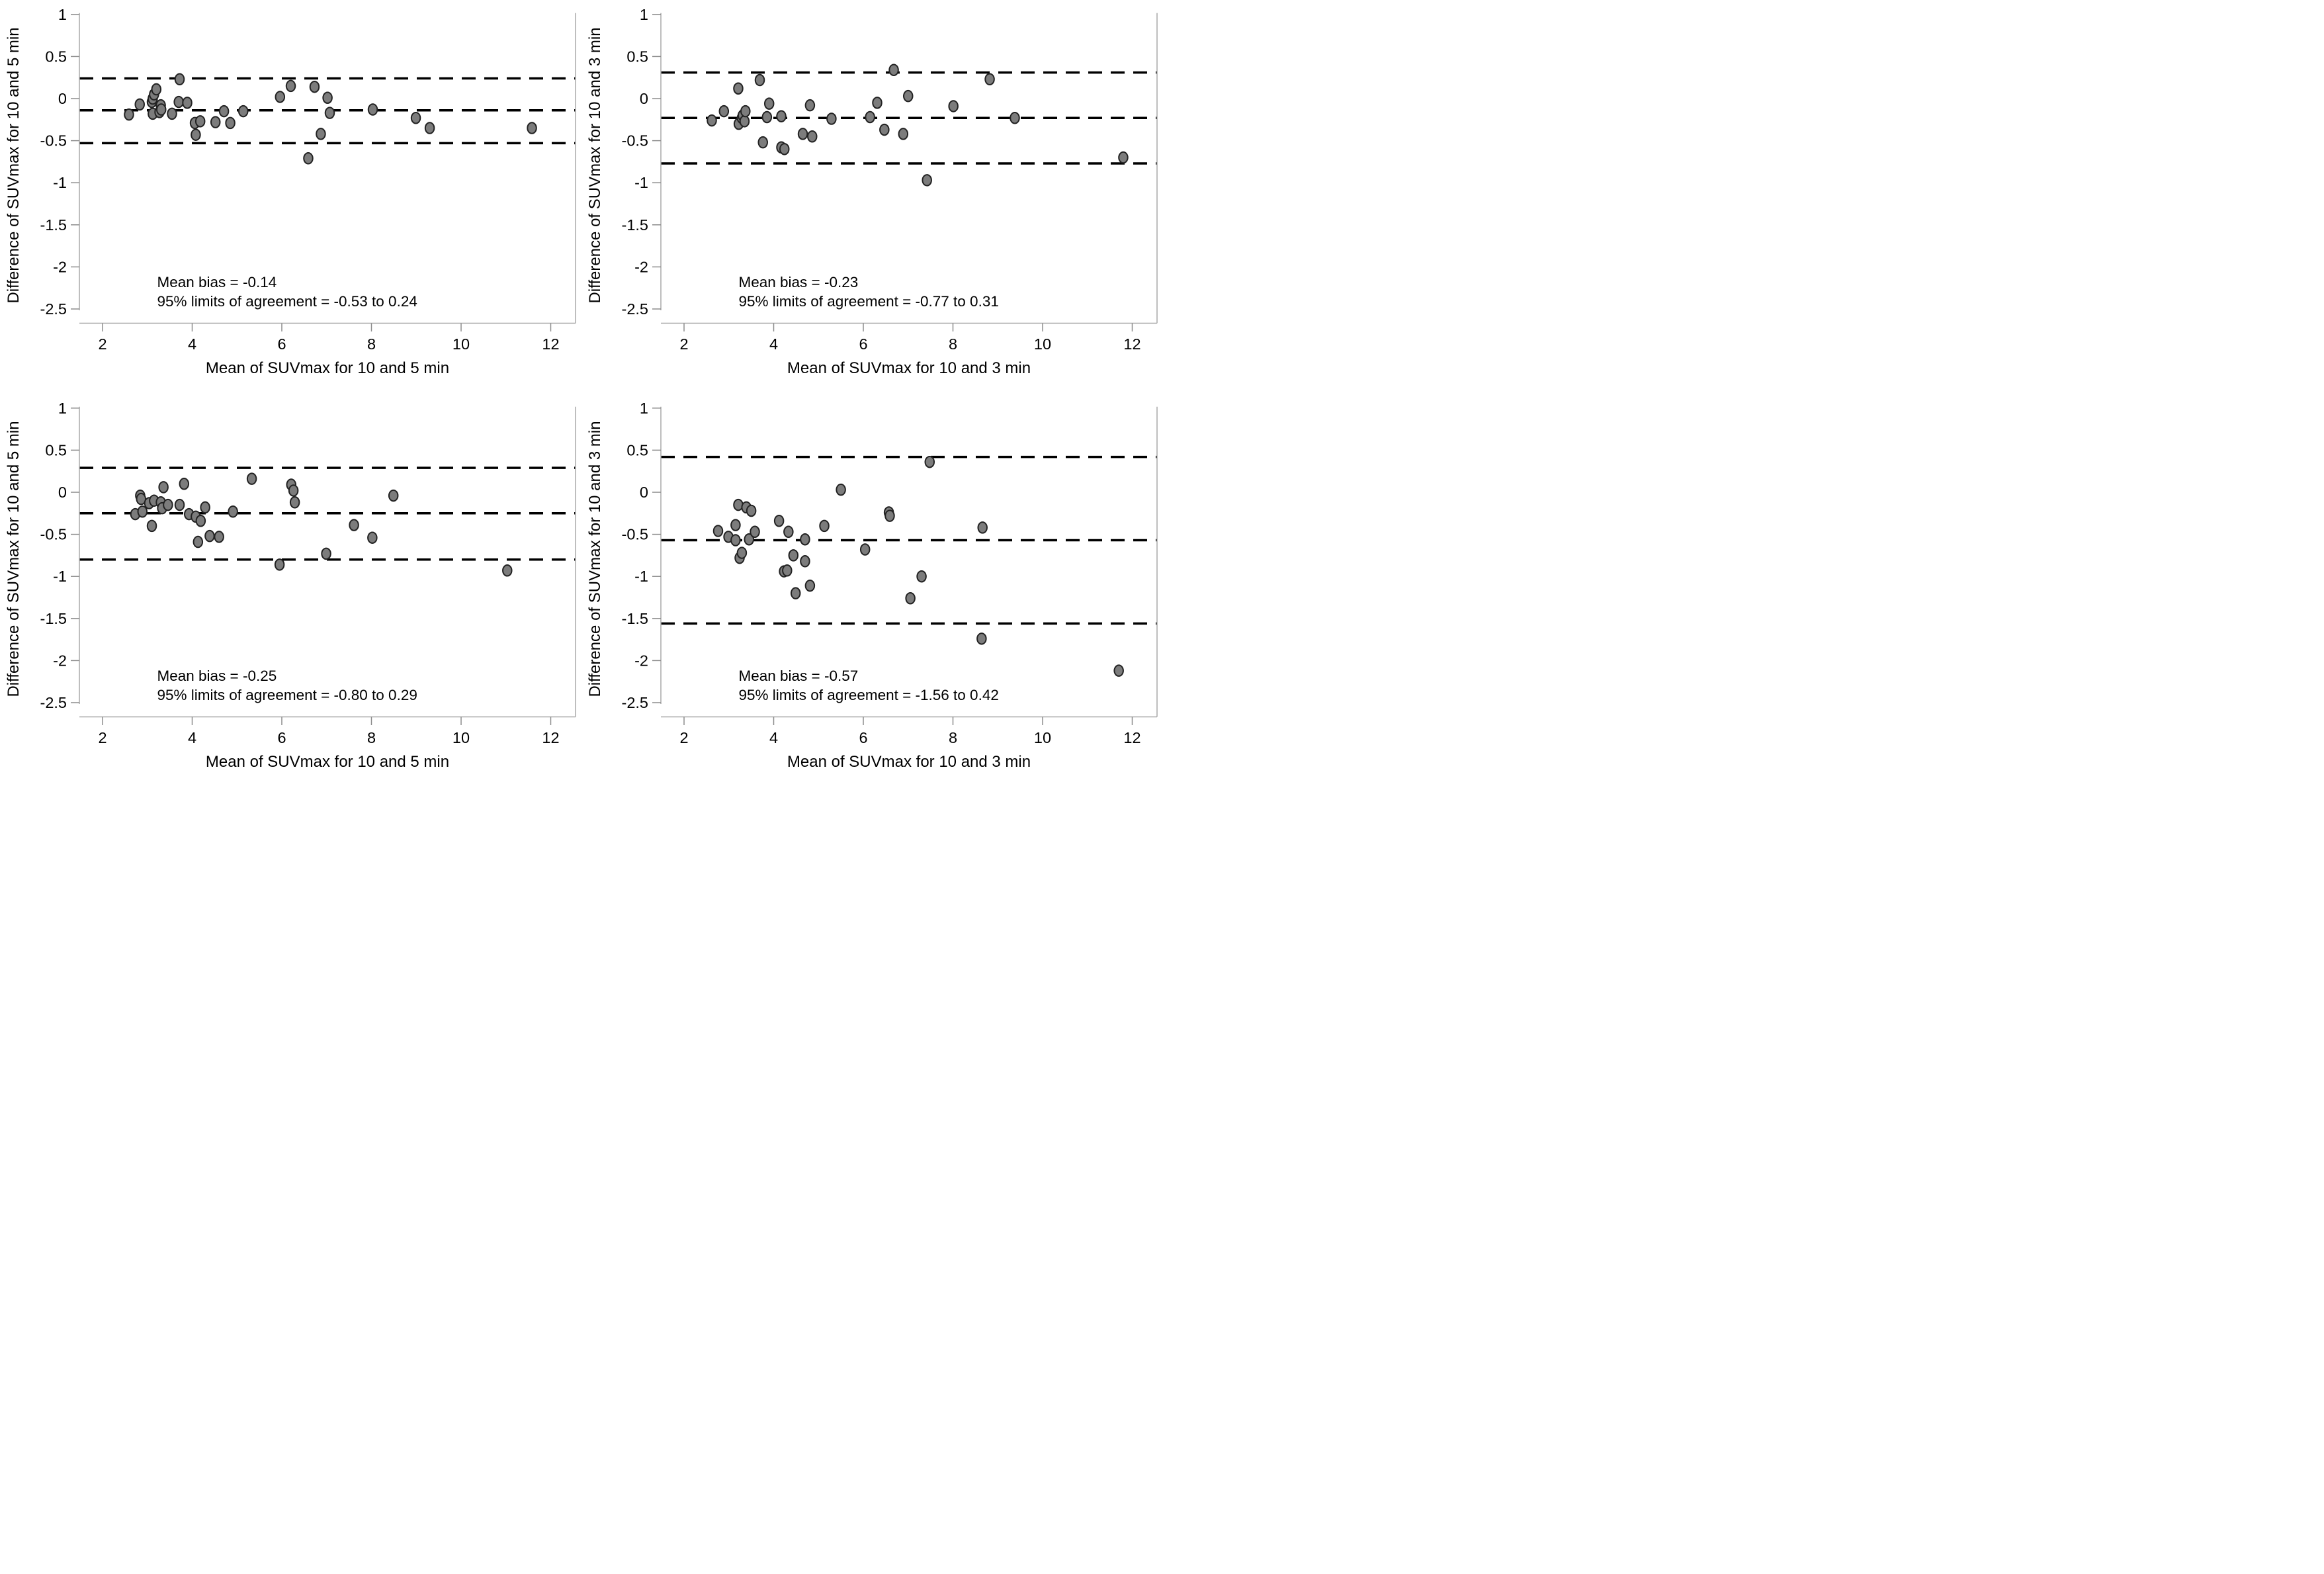 The height and width of the screenshot is (1574, 2324). What do you see at coordinates (595, 165) in the screenshot?
I see `y-axis-title: Difference of SUVmax for 10 and 3 min` at bounding box center [595, 165].